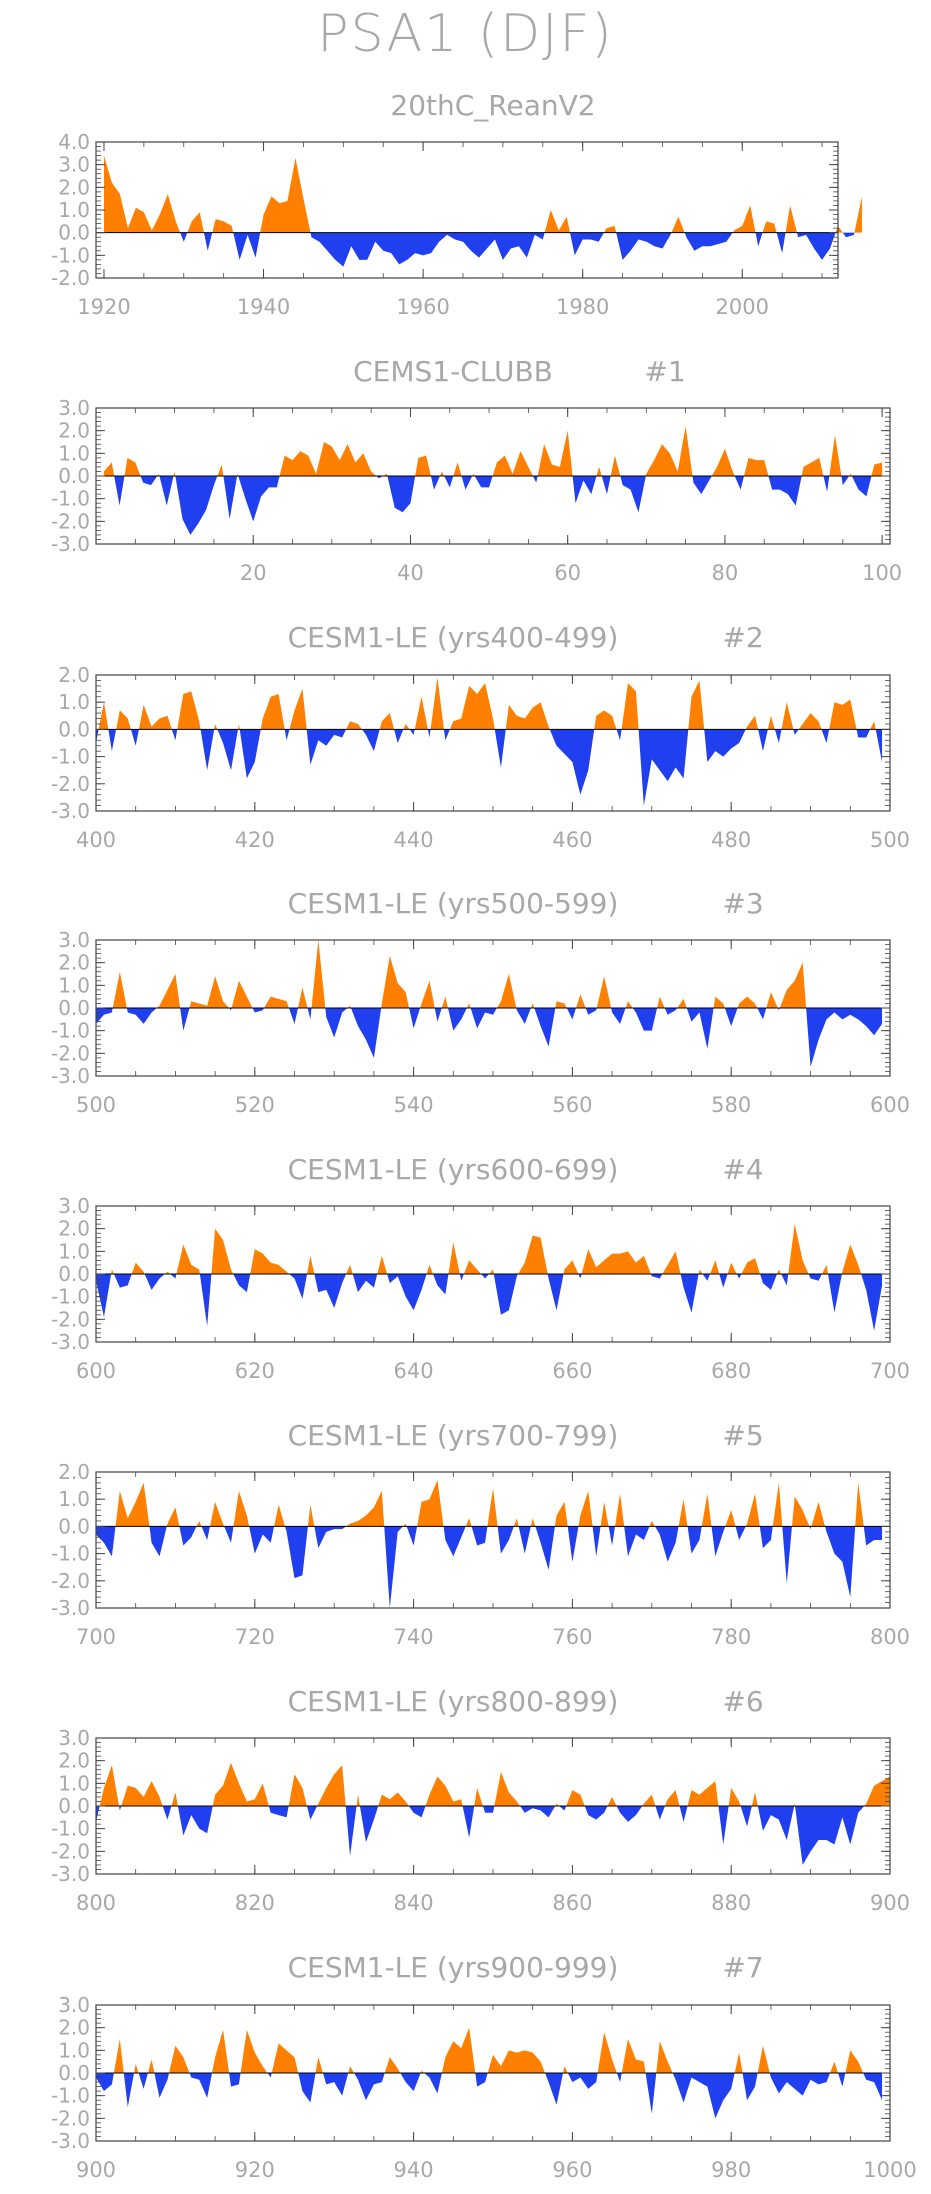 Image resolution: width=931 pixels, height=2194 pixels. Describe the element at coordinates (731, 1637) in the screenshot. I see `x-tick-label: 780` at that location.